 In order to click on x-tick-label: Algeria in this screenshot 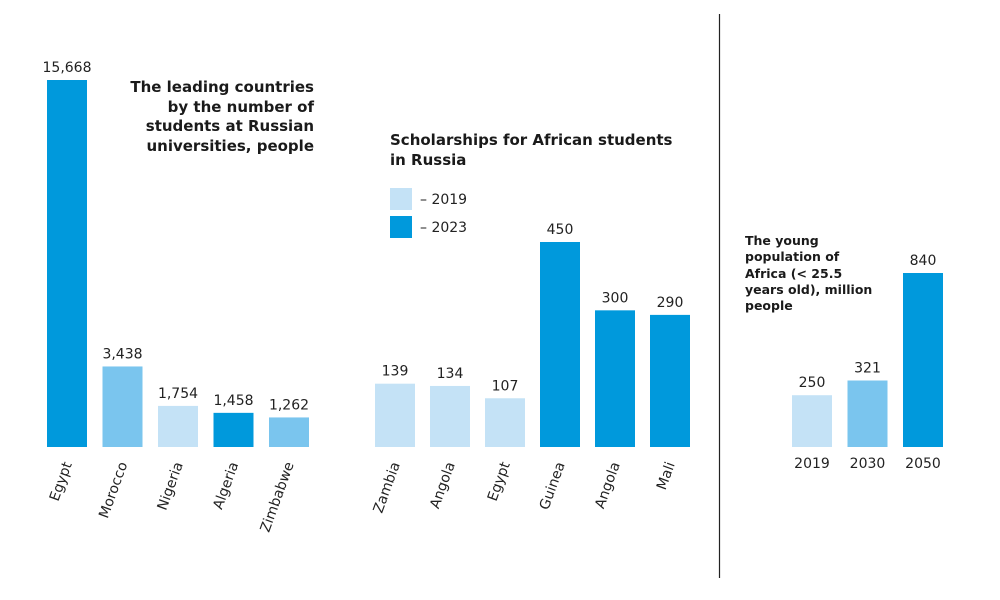, I will do `click(226, 486)`.